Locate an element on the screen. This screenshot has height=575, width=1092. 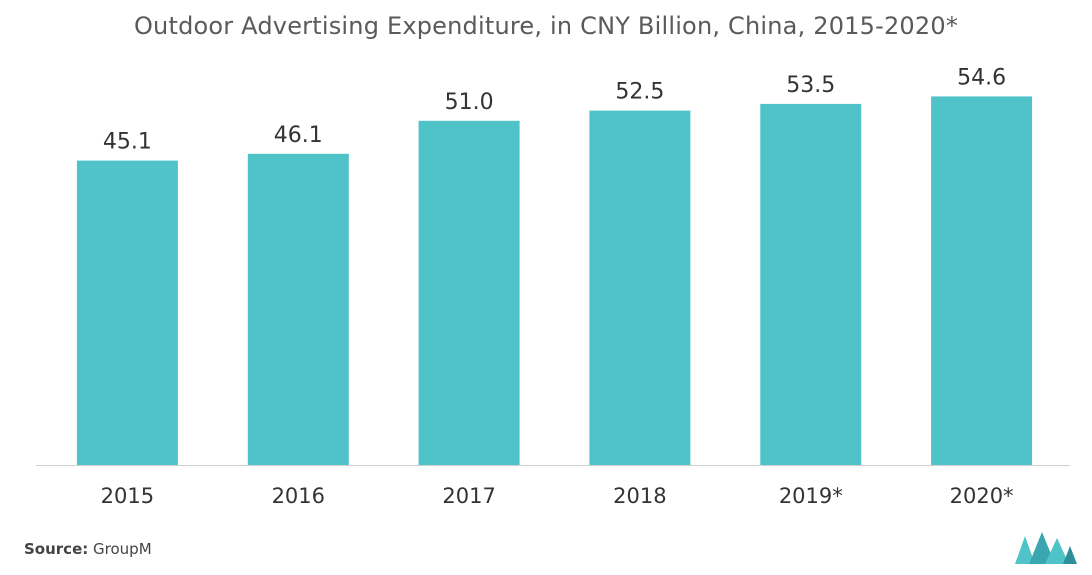
x-tick-label-2015: 2015 is located at coordinates (127, 496).